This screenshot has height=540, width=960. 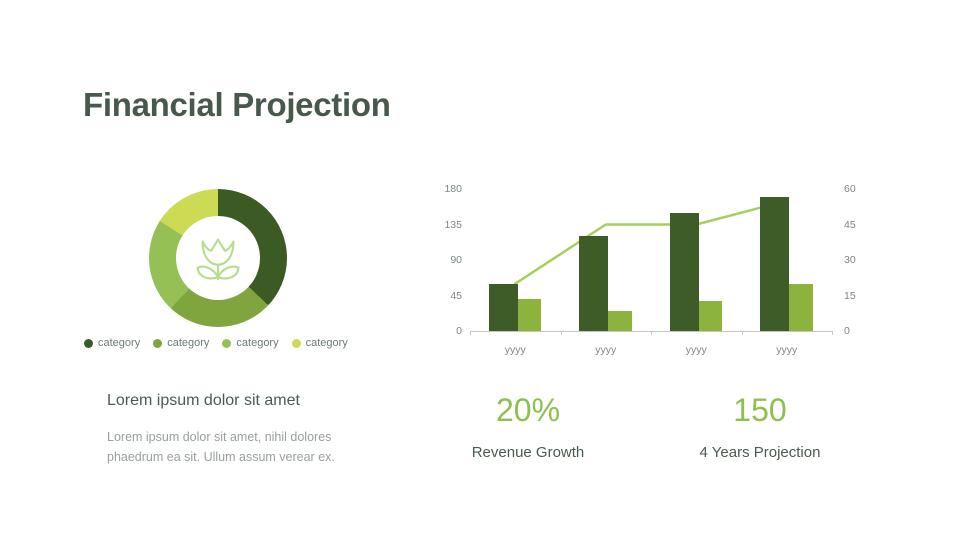 I want to click on section-heading: Lorem ipsum dolor sit amet, so click(x=203, y=400).